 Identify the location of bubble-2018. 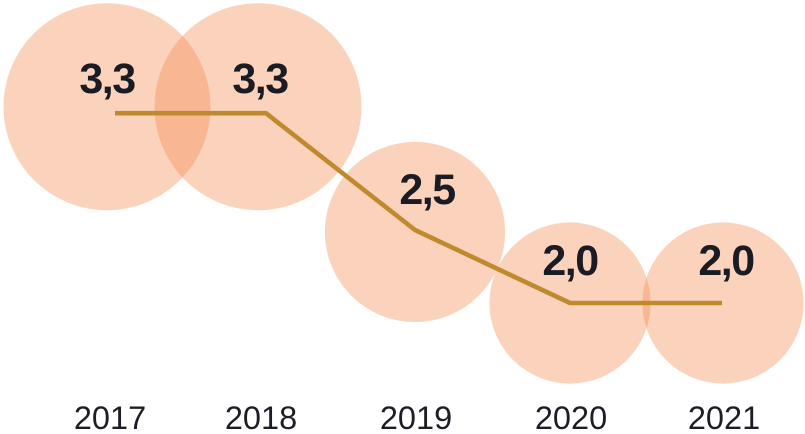
(258, 107).